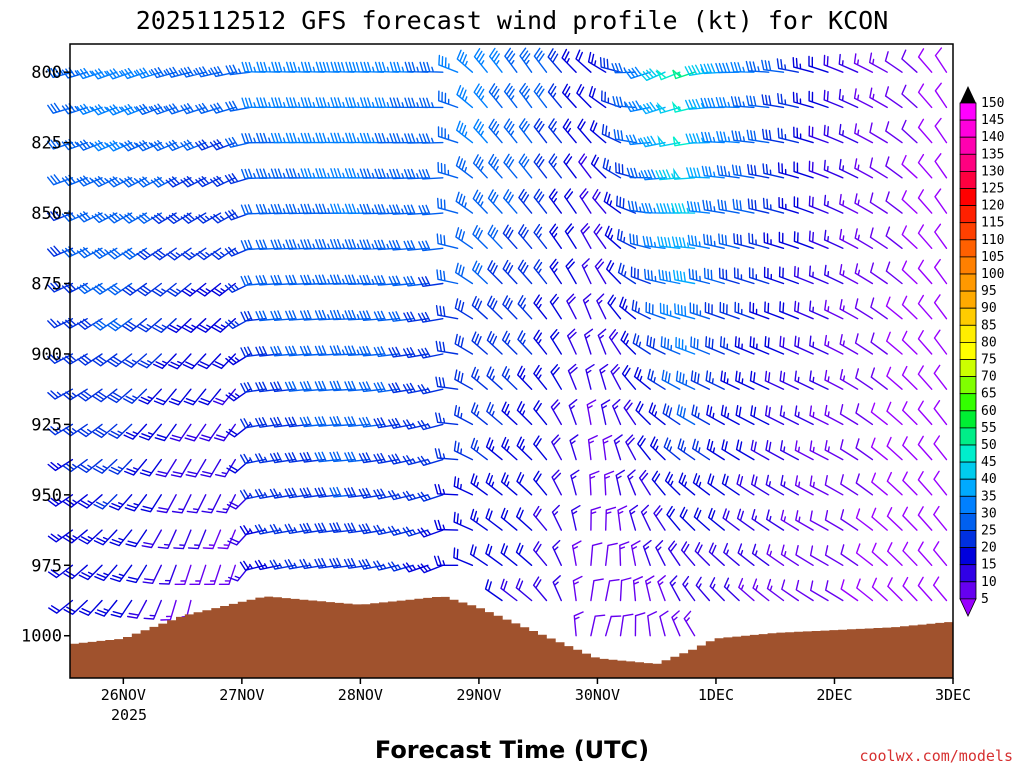 Image resolution: width=1024 pixels, height=768 pixels. What do you see at coordinates (989, 325) in the screenshot?
I see `colorbar-label: 85` at bounding box center [989, 325].